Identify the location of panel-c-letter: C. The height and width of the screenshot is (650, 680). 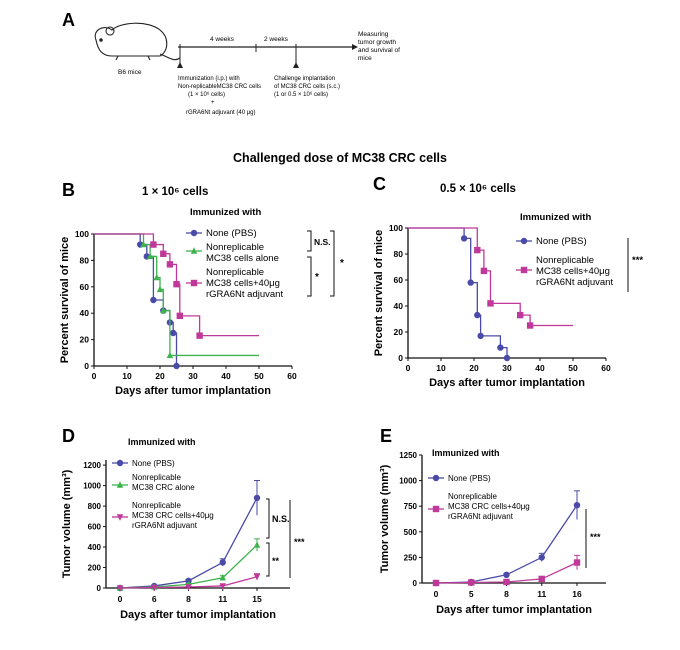
(379, 184).